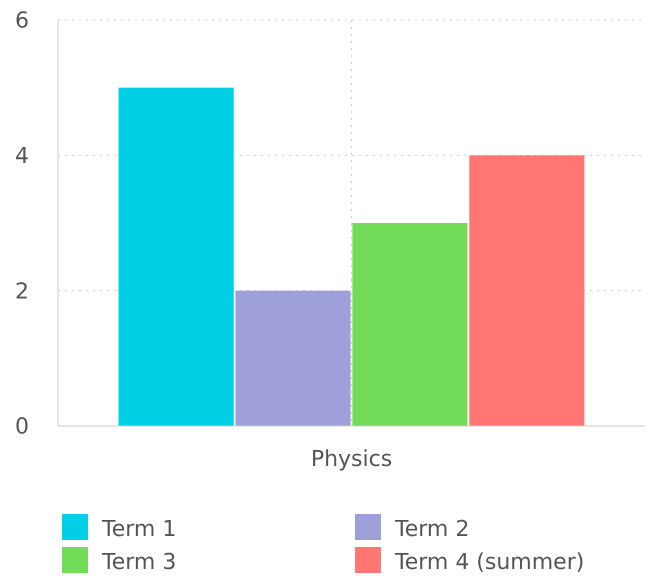  What do you see at coordinates (22, 427) in the screenshot?
I see `y-tick-label: 0` at bounding box center [22, 427].